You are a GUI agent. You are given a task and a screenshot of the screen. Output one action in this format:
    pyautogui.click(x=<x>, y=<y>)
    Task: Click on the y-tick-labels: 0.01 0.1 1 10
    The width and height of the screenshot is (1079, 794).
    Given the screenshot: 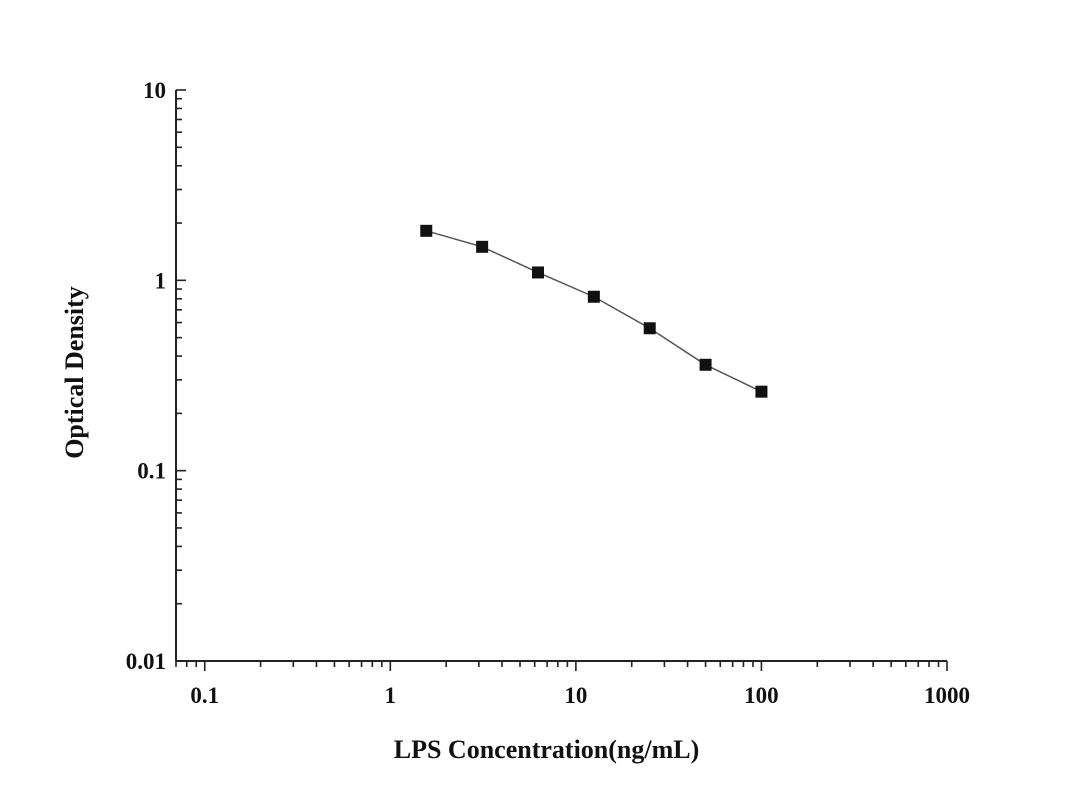 What is the action you would take?
    pyautogui.click(x=146, y=376)
    